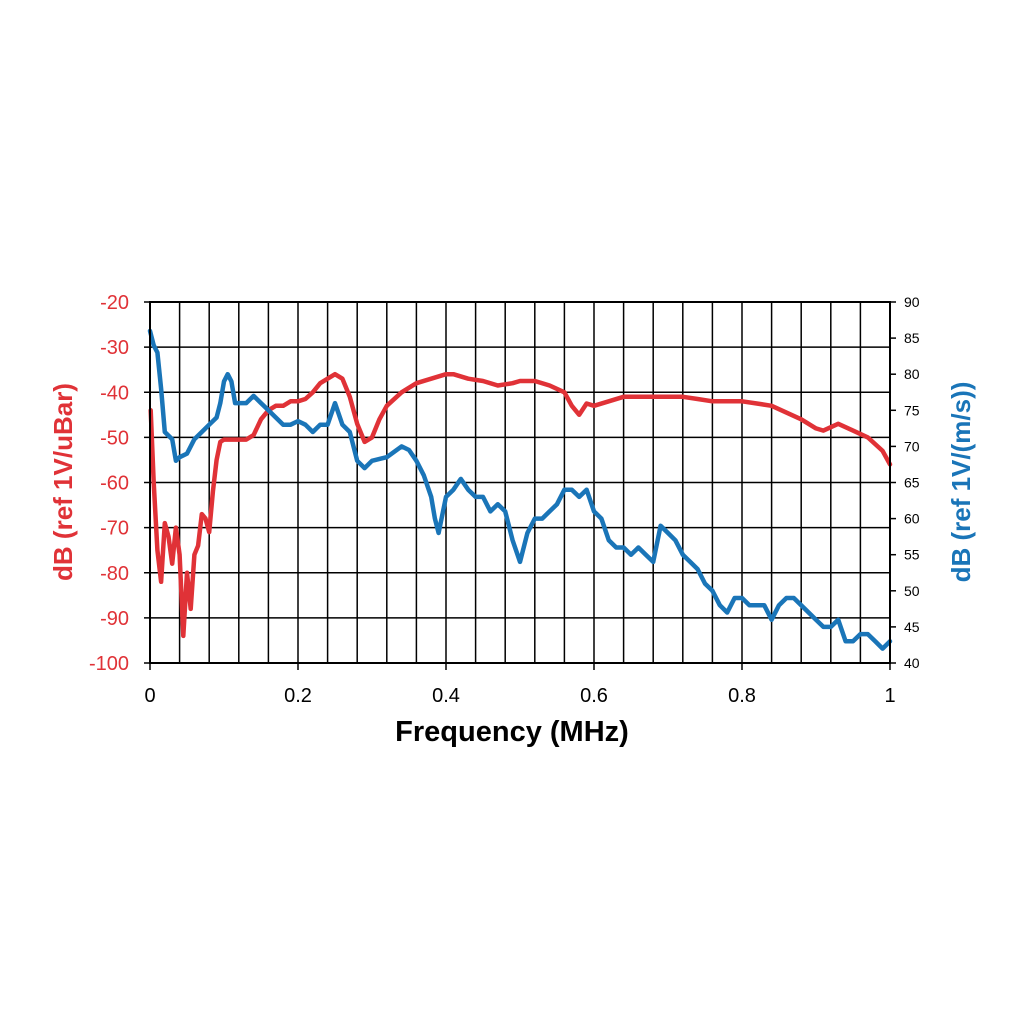  I want to click on right-tick-label: 50, so click(912, 591).